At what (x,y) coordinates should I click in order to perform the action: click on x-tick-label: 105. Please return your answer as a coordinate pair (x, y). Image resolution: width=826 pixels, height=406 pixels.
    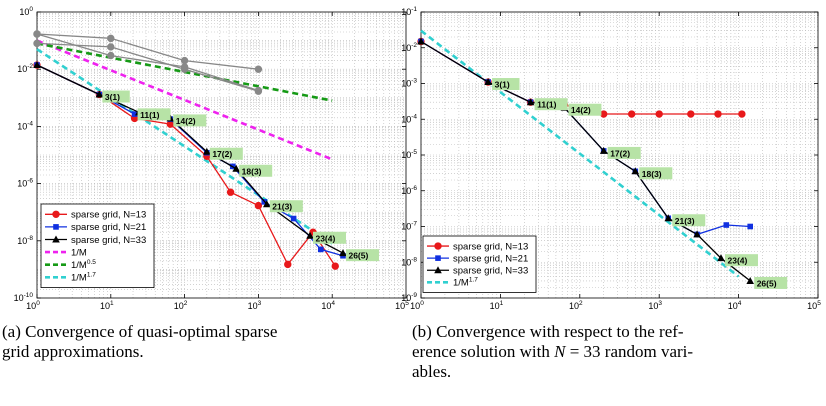
    Looking at the image, I should click on (814, 305).